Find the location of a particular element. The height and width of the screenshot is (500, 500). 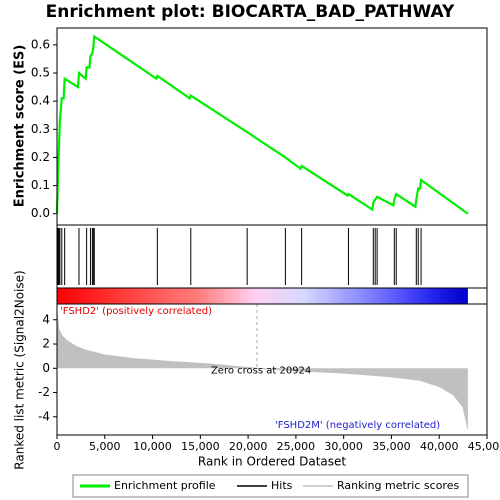

legend-label: Hits is located at coordinates (282, 485).